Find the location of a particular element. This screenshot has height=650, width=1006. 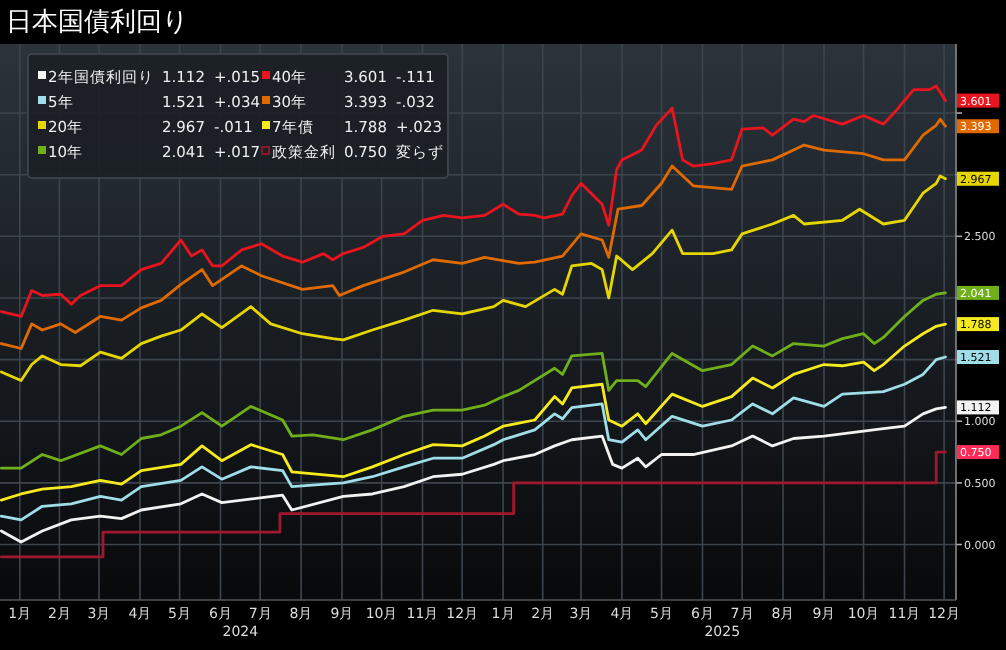

chart-title: 日本国債利回り is located at coordinates (97, 23).